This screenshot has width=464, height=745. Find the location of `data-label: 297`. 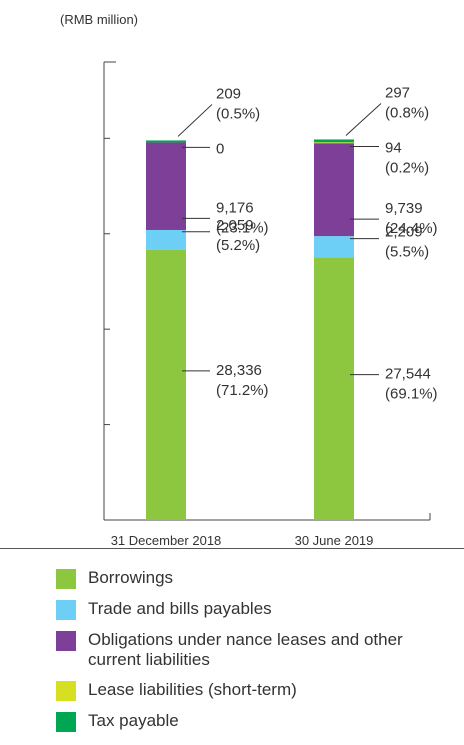

data-label: 297 is located at coordinates (397, 92).